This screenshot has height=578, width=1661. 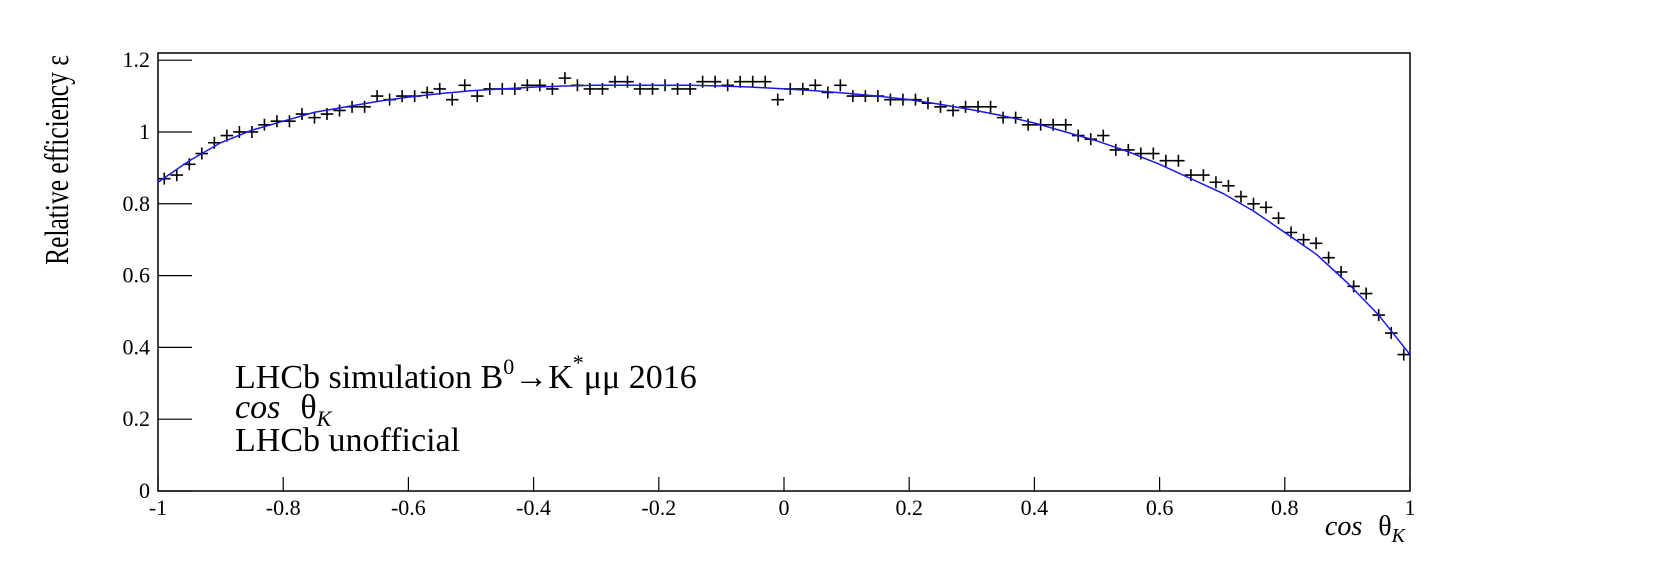 What do you see at coordinates (137, 203) in the screenshot?
I see `y-tick-label: 0.8` at bounding box center [137, 203].